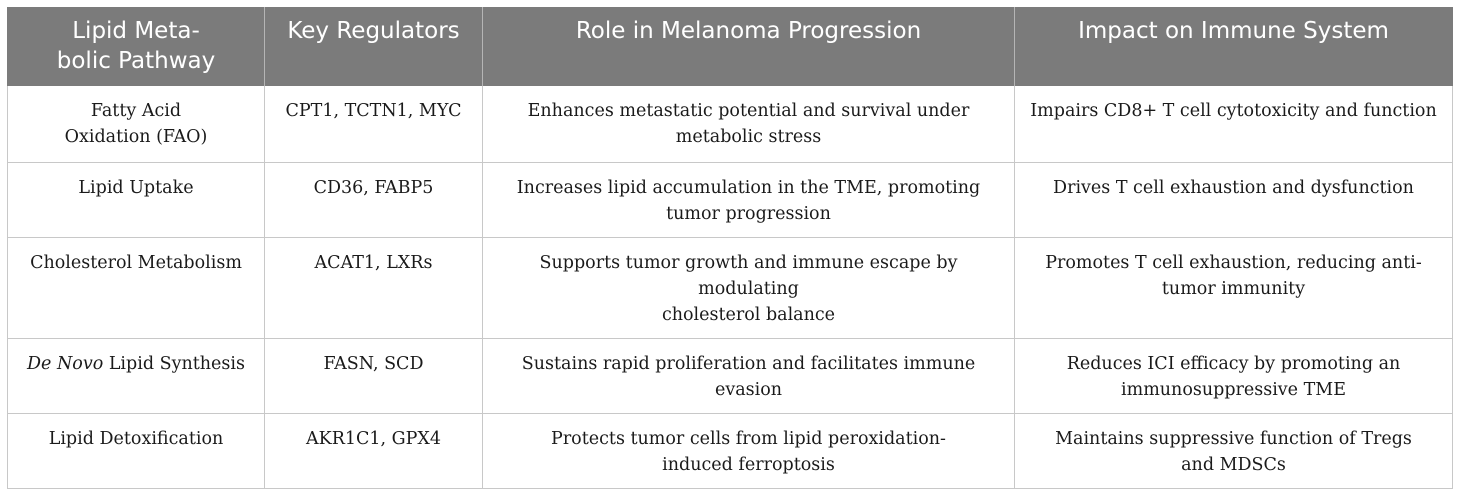  Describe the element at coordinates (65, 363) in the screenshot. I see `pathway-italic-prefix: De Novo` at that location.